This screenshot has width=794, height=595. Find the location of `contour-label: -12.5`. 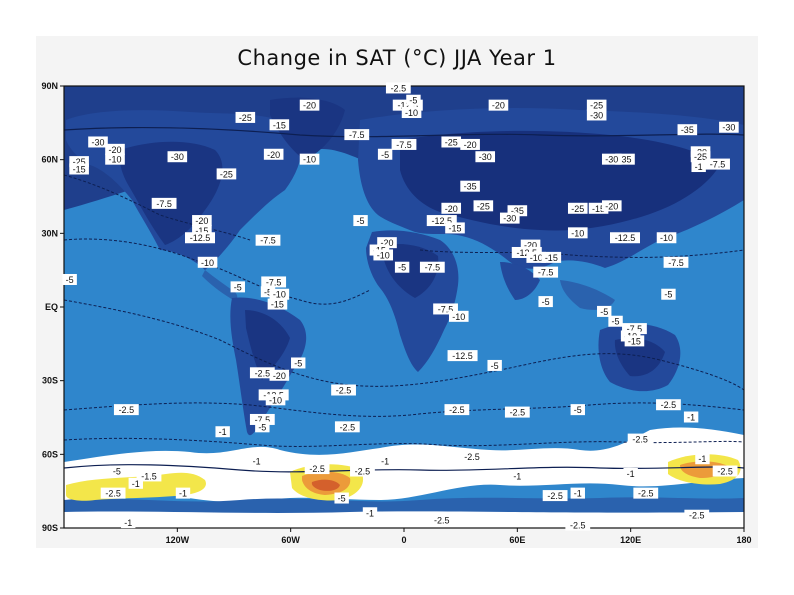

contour-label: -12.5 is located at coordinates (200, 238).